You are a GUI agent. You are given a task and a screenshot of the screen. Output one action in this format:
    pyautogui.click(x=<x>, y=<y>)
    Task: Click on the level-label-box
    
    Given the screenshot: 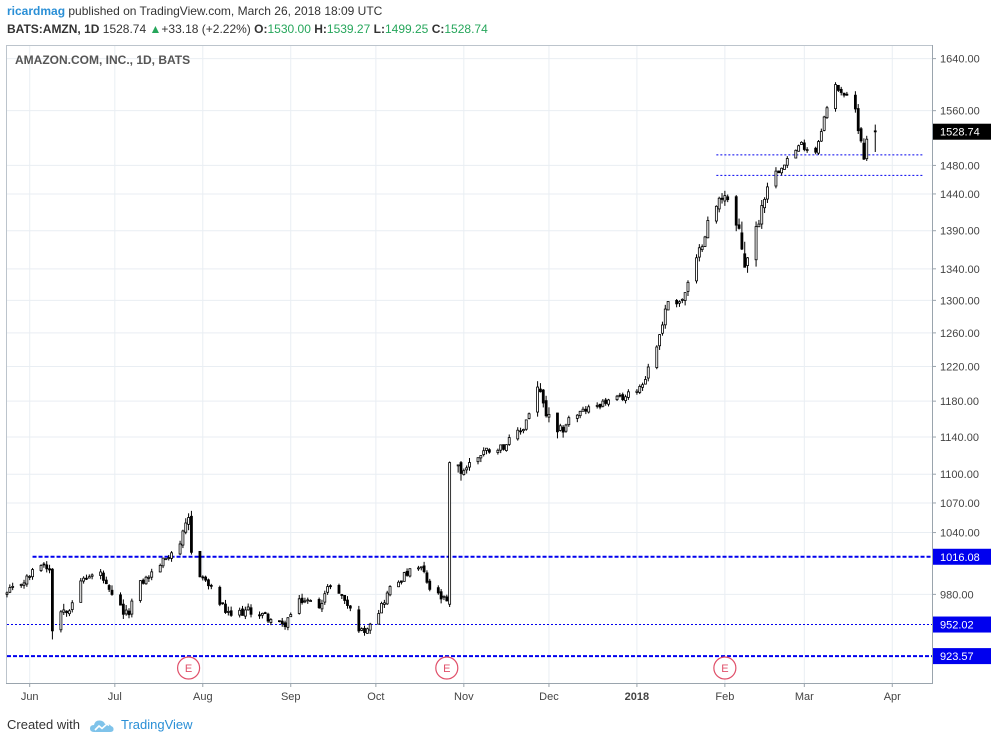 What is the action you would take?
    pyautogui.click(x=962, y=656)
    